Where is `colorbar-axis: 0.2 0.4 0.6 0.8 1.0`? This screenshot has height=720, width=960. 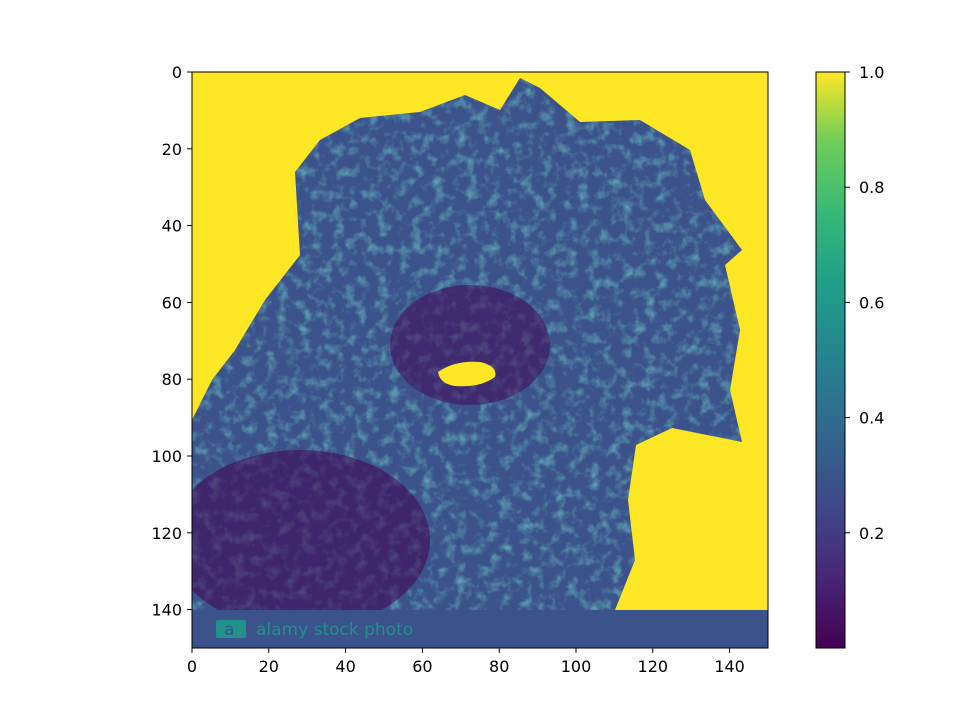 colorbar-axis: 0.2 0.4 0.6 0.8 1.0 is located at coordinates (864, 303).